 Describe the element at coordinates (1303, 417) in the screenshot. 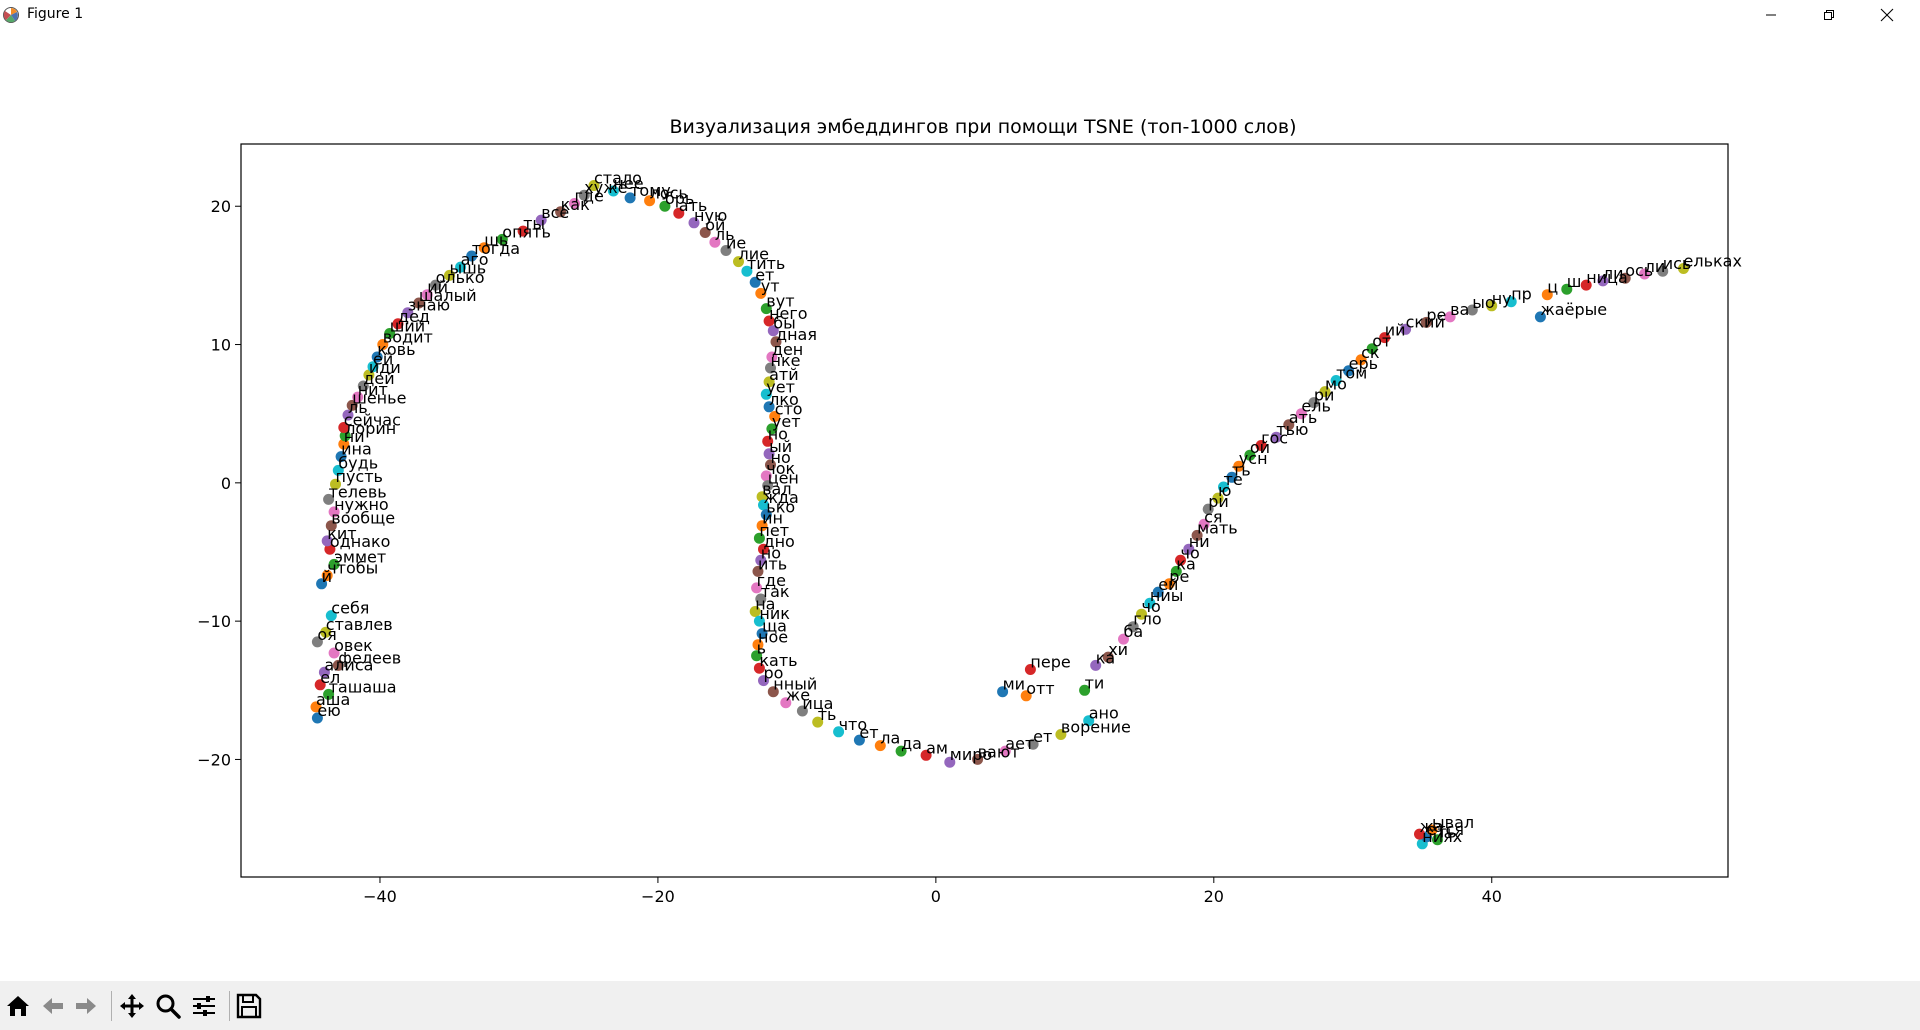

I see `point-label: ать` at that location.